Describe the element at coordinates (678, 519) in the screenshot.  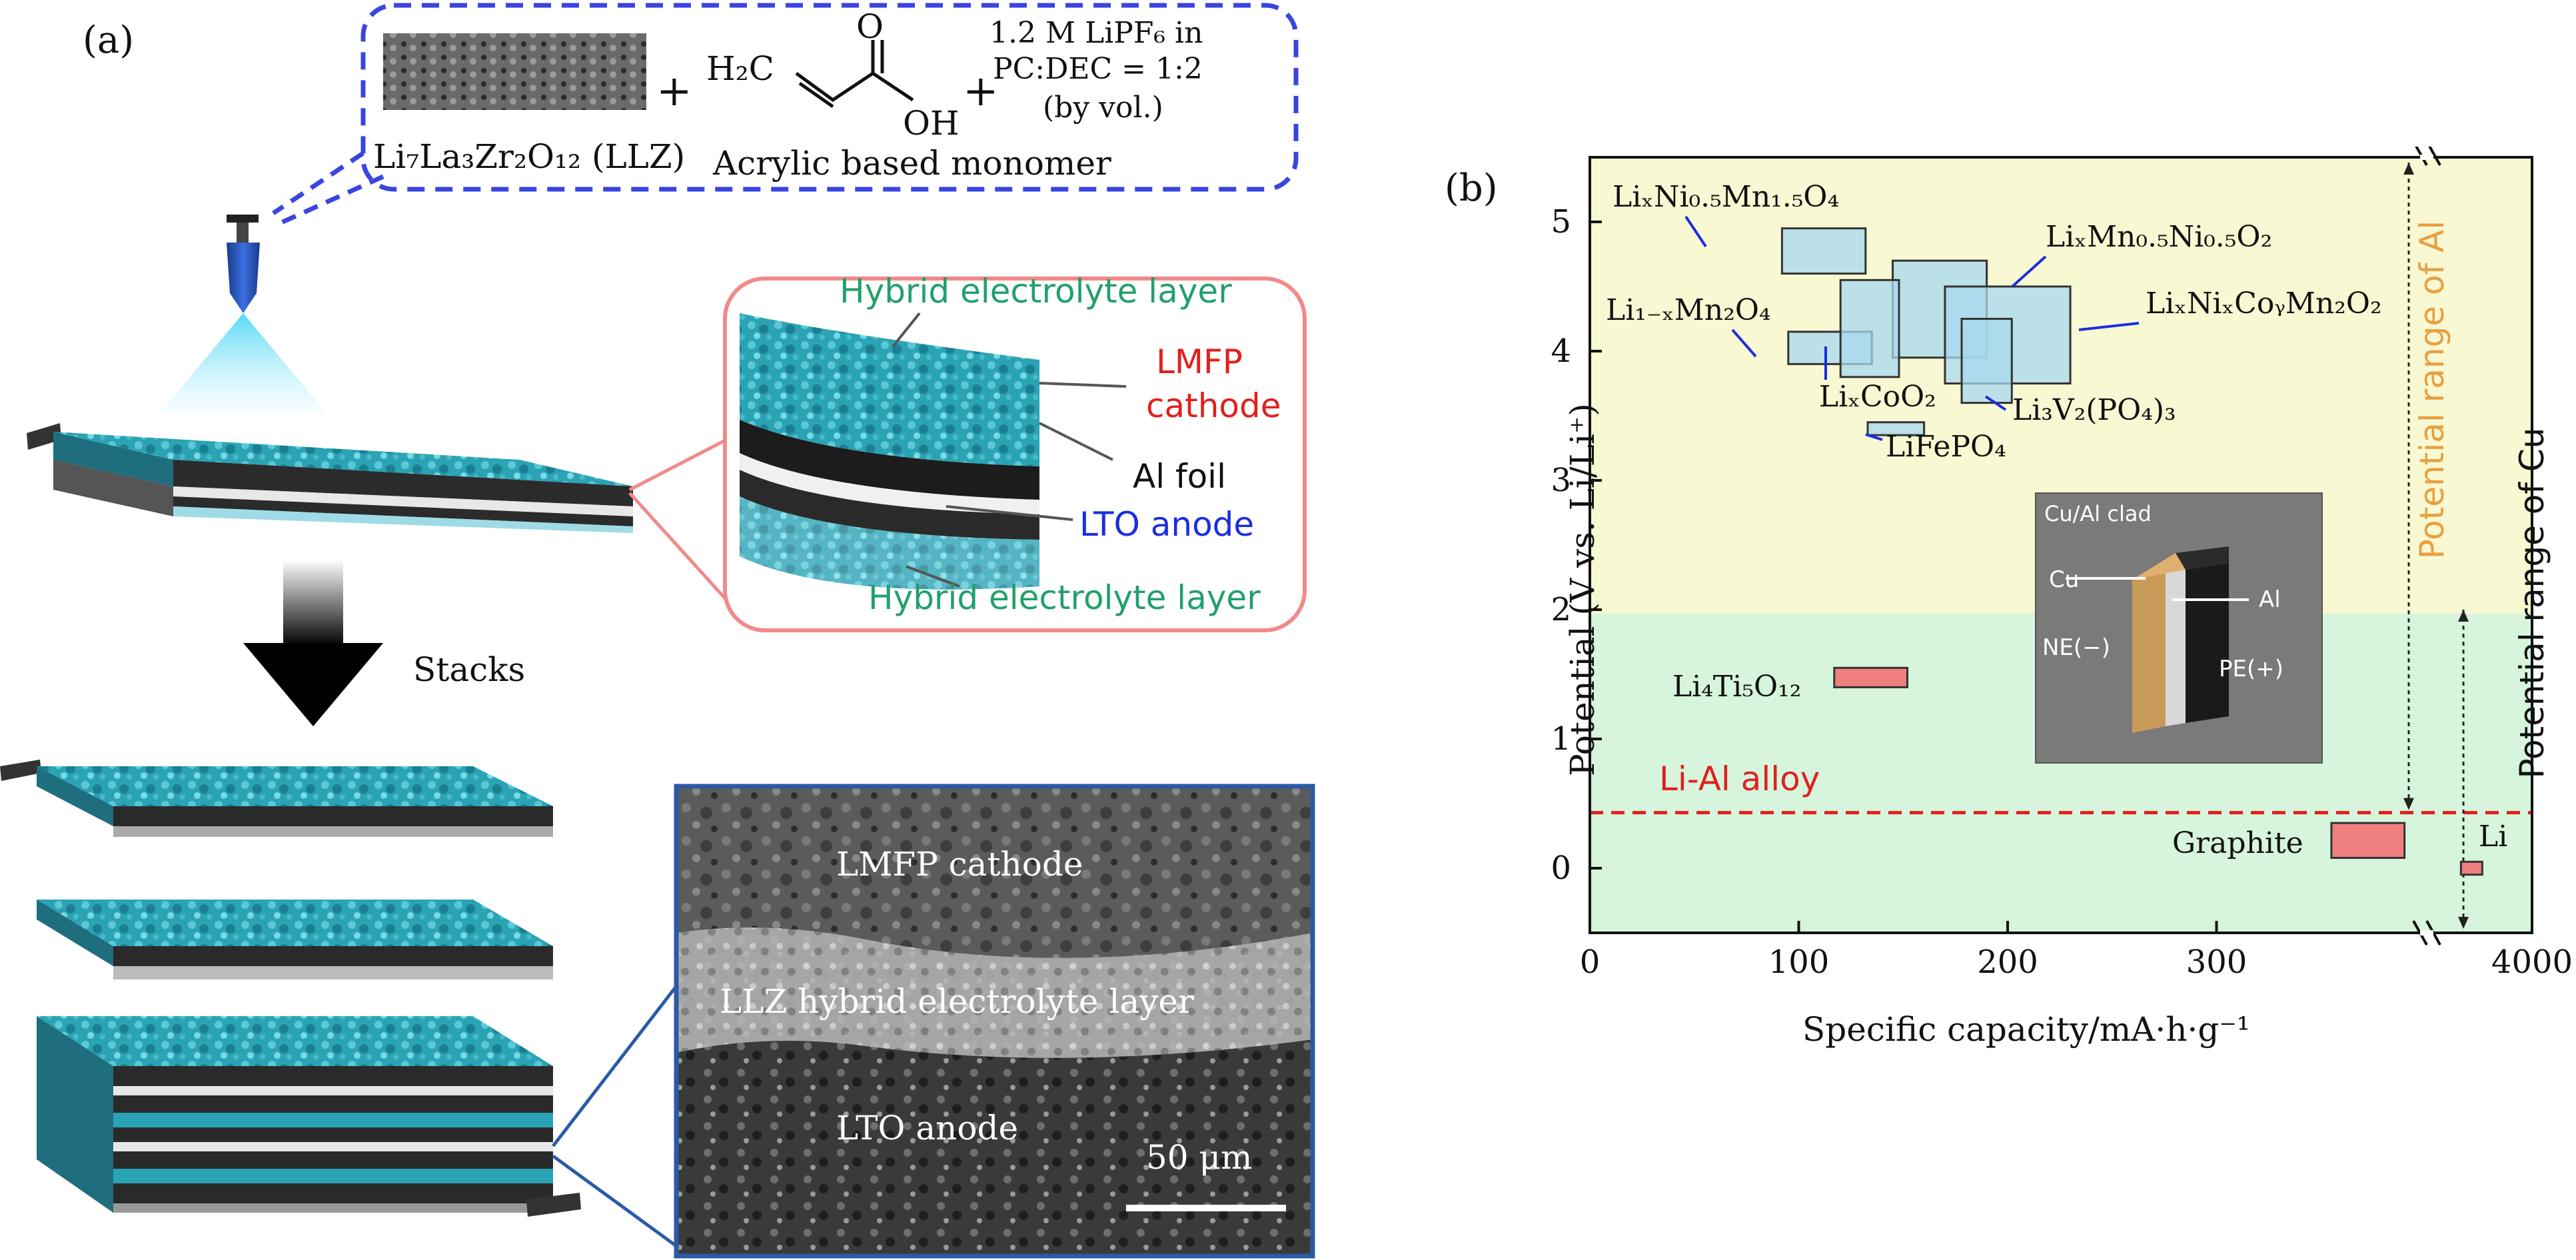
I see `callout-connector` at that location.